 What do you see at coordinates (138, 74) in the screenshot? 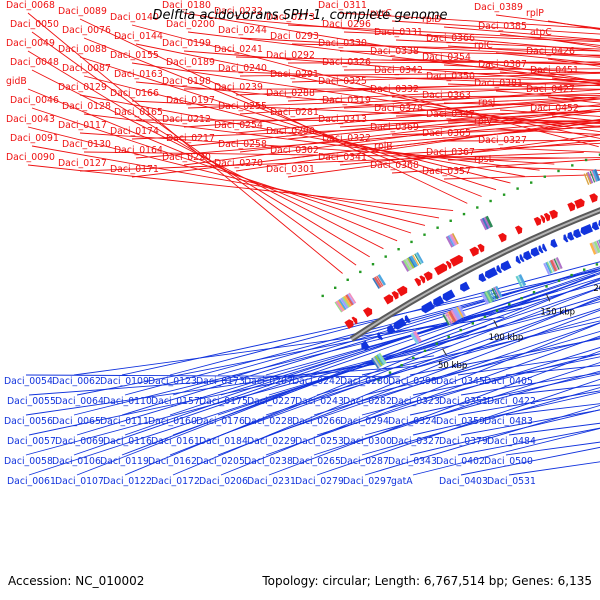
I see `forward-gene-label: Daci_0163` at bounding box center [138, 74].